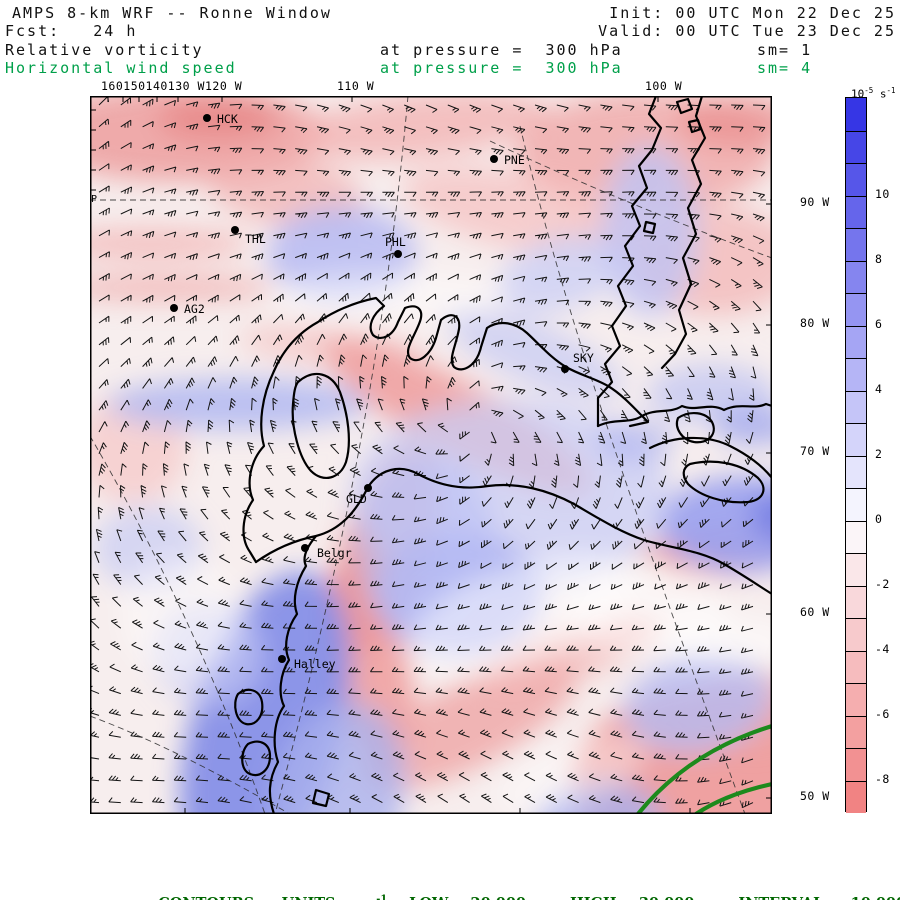 The image size is (900, 900). What do you see at coordinates (882, 713) in the screenshot?
I see `colorbar-tick-label: -6` at bounding box center [882, 713].